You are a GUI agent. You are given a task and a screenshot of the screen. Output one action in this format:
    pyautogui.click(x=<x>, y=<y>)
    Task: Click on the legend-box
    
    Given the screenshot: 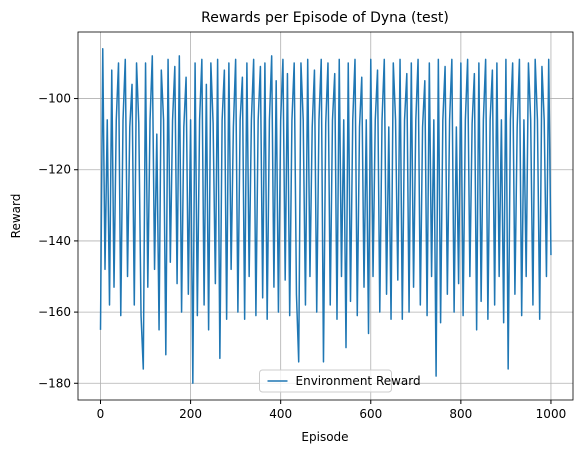 What is the action you would take?
    pyautogui.click(x=325, y=381)
    